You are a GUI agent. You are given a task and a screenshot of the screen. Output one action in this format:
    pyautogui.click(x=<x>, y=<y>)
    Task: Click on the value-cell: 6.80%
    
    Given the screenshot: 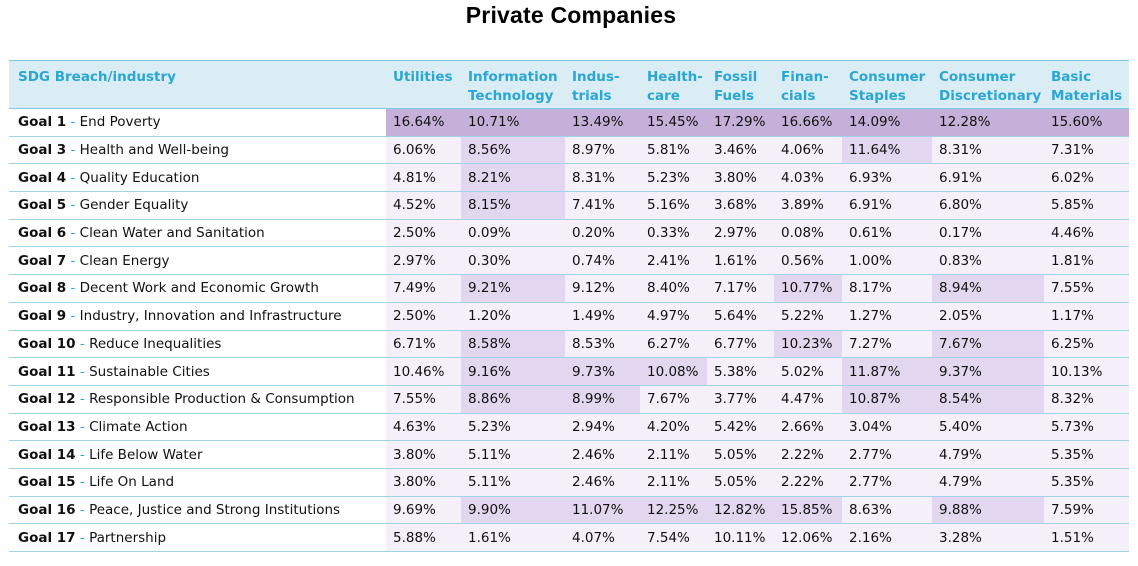 What is the action you would take?
    pyautogui.click(x=988, y=205)
    